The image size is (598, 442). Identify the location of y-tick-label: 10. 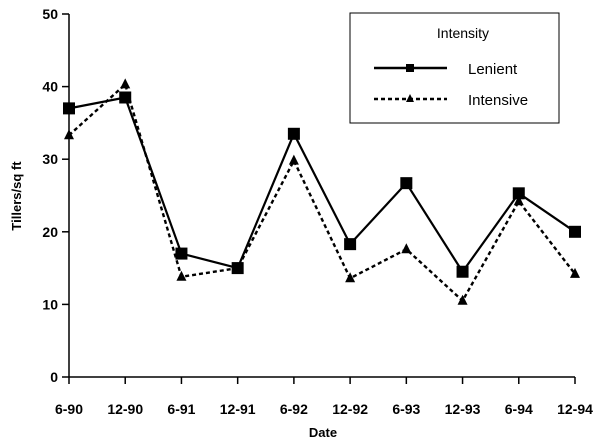
(50, 304).